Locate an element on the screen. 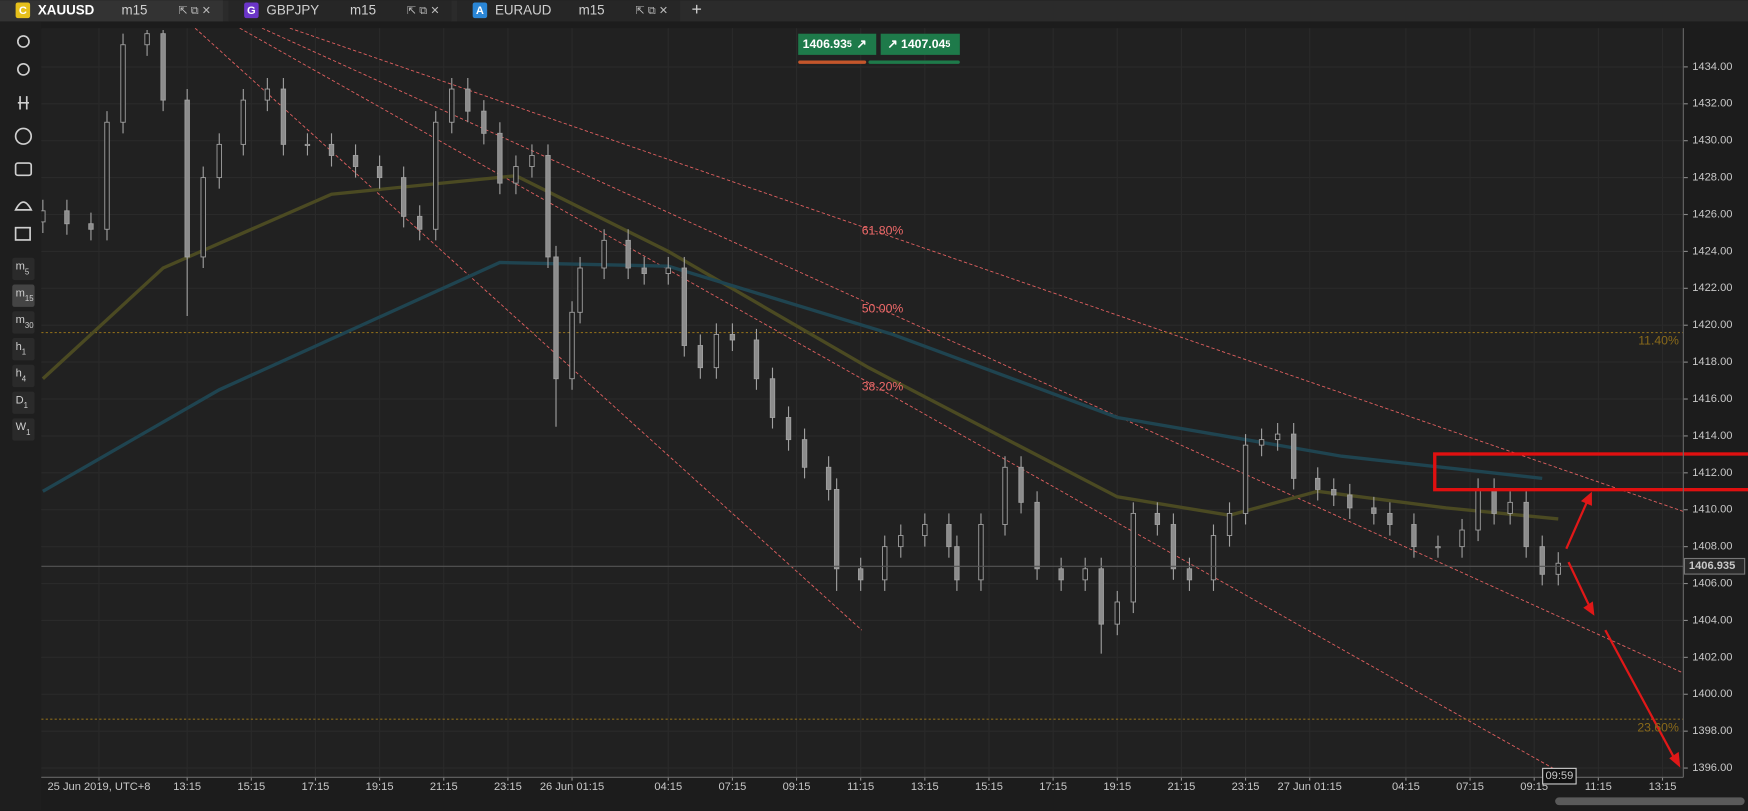 The height and width of the screenshot is (811, 1748). x-tick-label: 07:15 is located at coordinates (732, 787).